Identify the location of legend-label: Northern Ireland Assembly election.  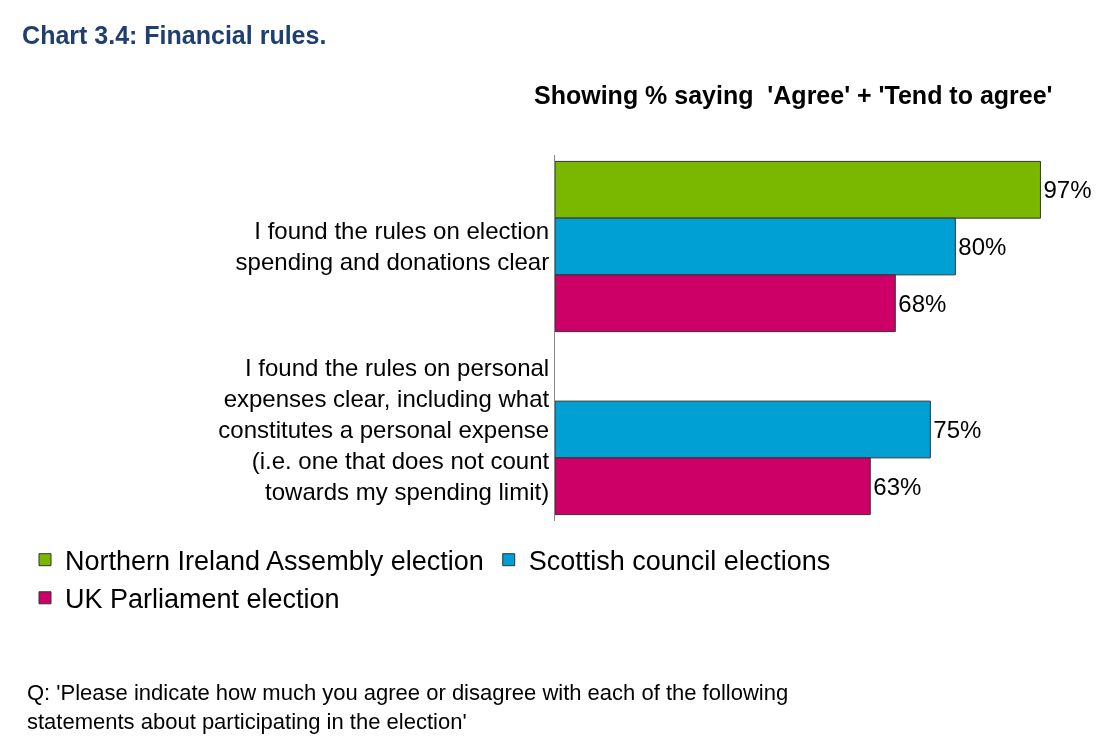
(274, 561).